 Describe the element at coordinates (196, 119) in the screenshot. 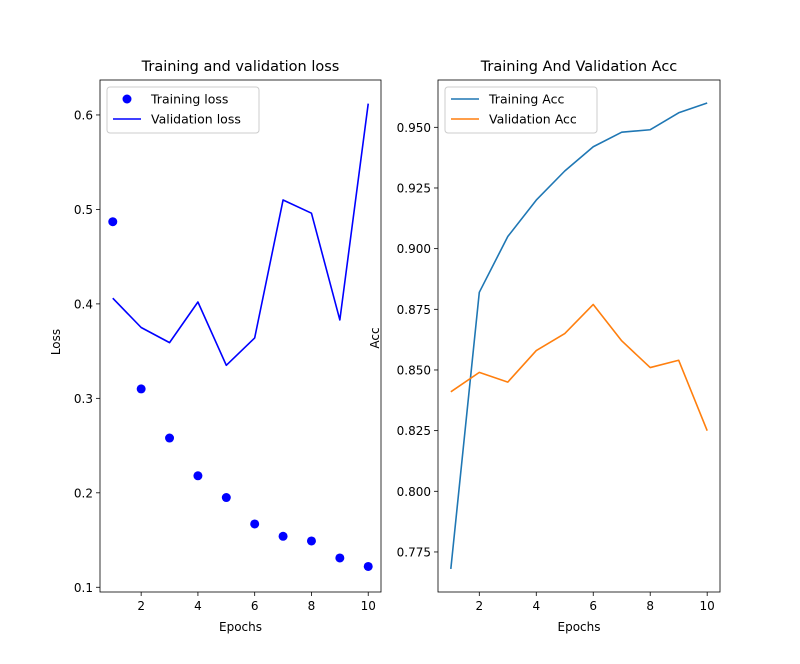

I see `loss-legend-label: Validation loss` at that location.